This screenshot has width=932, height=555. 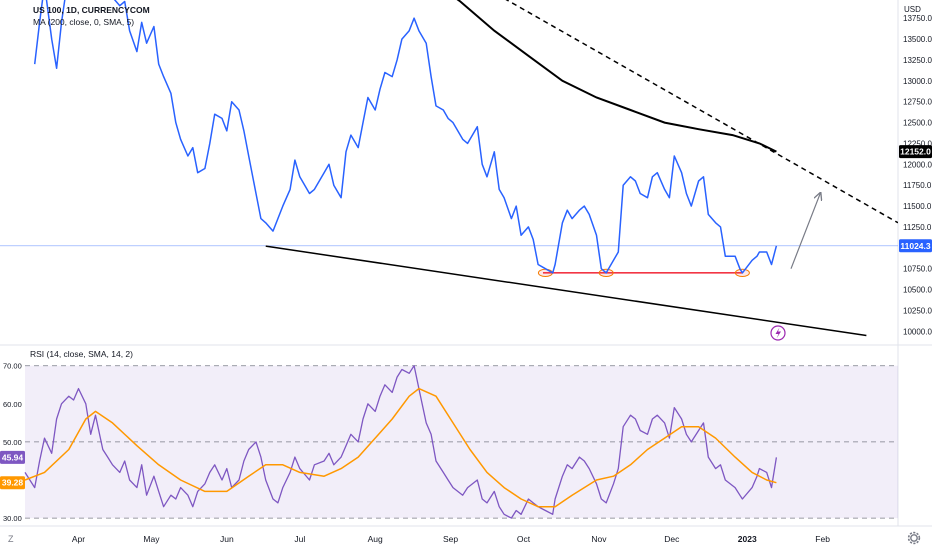 I want to click on price-tick-label: 11750.0, so click(x=917, y=185).